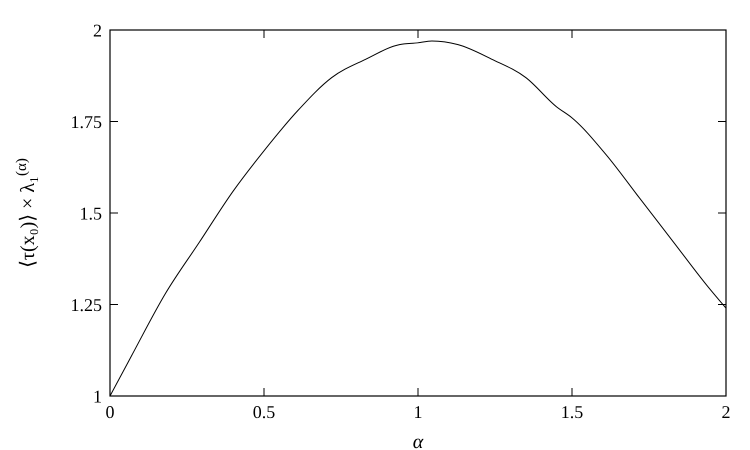 The image size is (750, 450). I want to click on x-axis-title: α, so click(418, 440).